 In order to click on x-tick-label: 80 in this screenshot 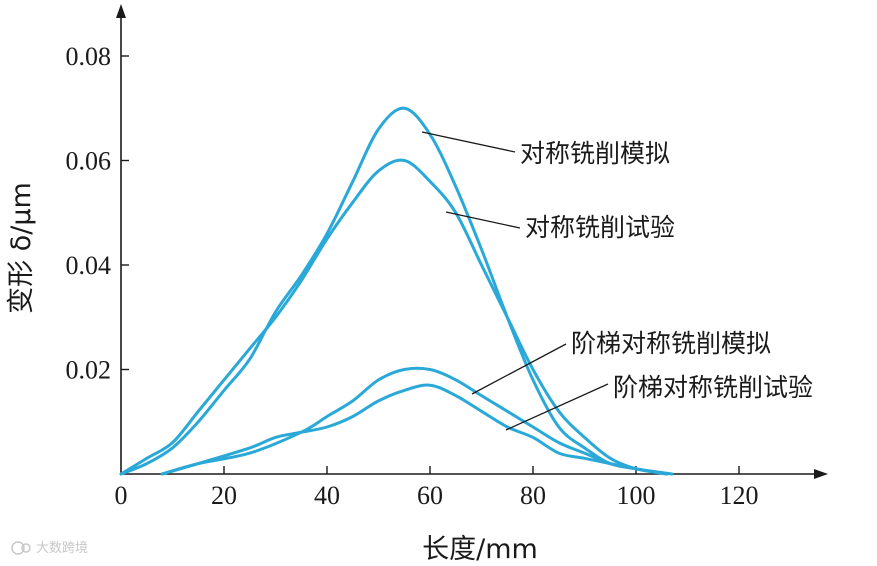, I will do `click(533, 495)`.